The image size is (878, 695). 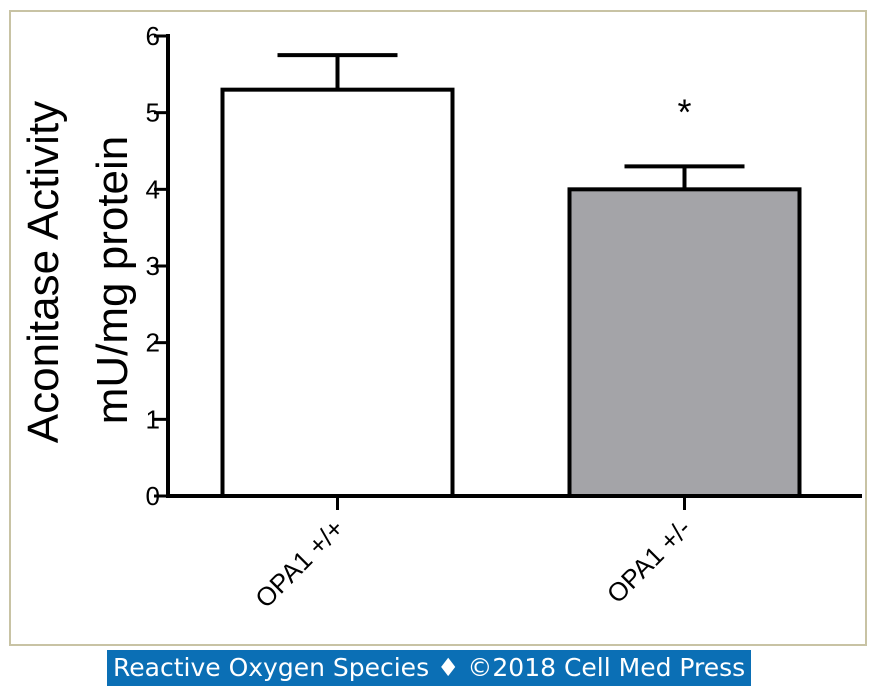 I want to click on y-axis-label-line-1: Aconitase Activity, so click(x=43, y=272).